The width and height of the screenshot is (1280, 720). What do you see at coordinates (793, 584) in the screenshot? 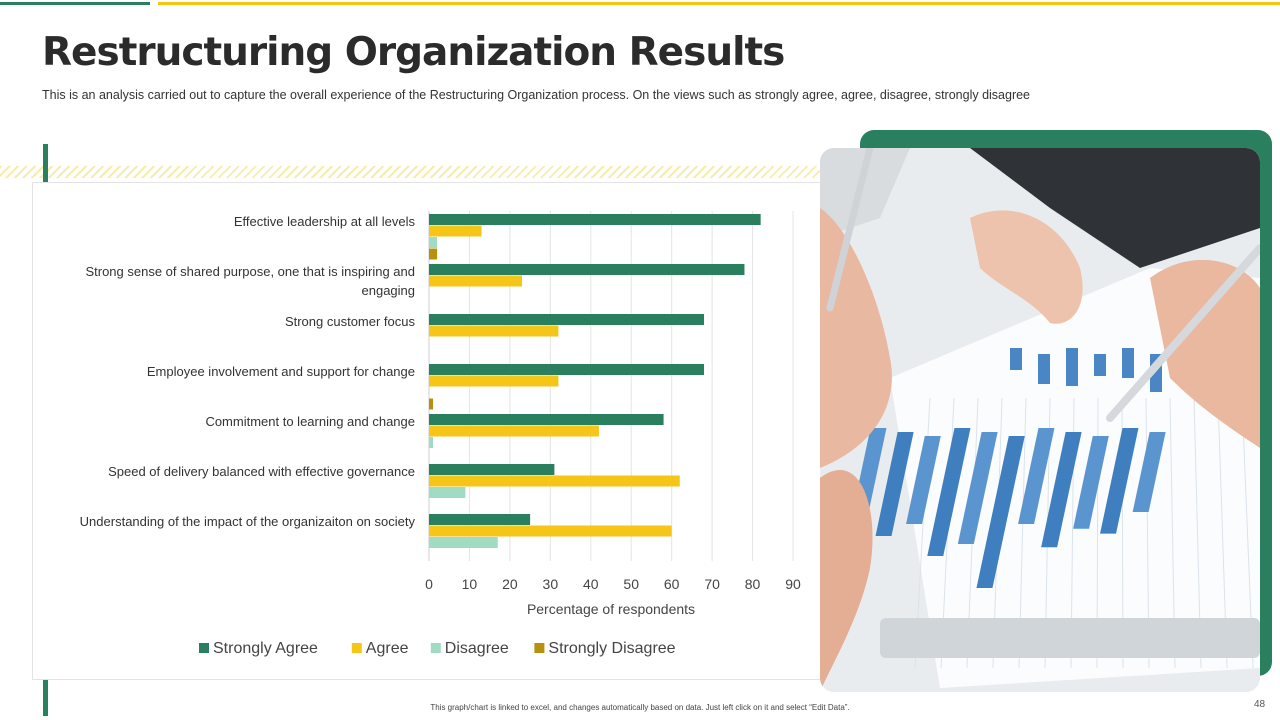
I see `x-tick-label: 90` at bounding box center [793, 584].